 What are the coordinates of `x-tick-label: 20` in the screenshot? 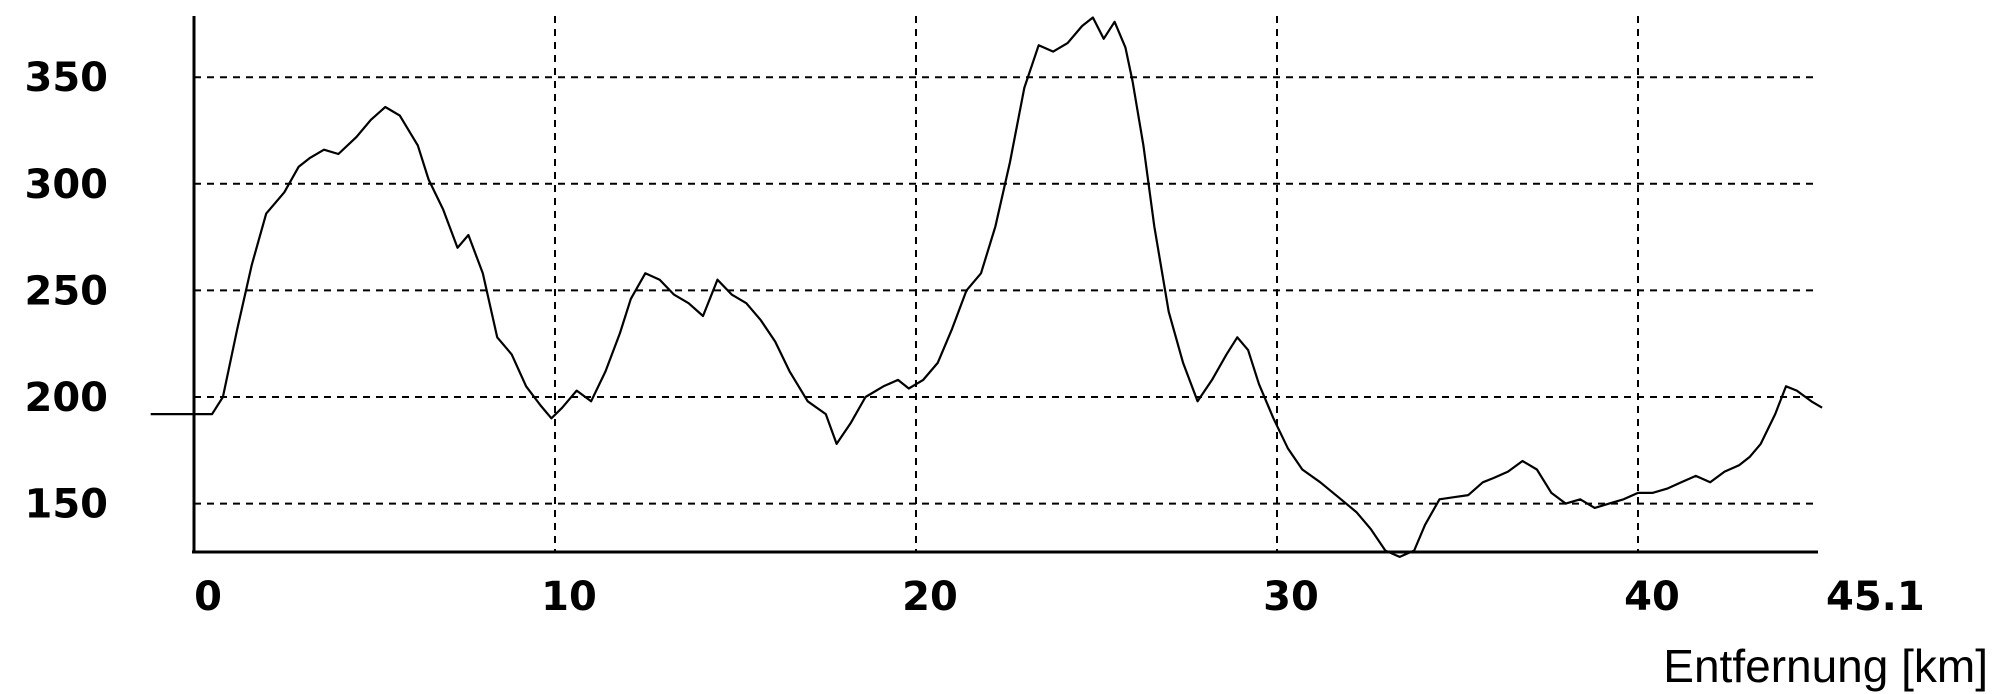 It's located at (930, 597).